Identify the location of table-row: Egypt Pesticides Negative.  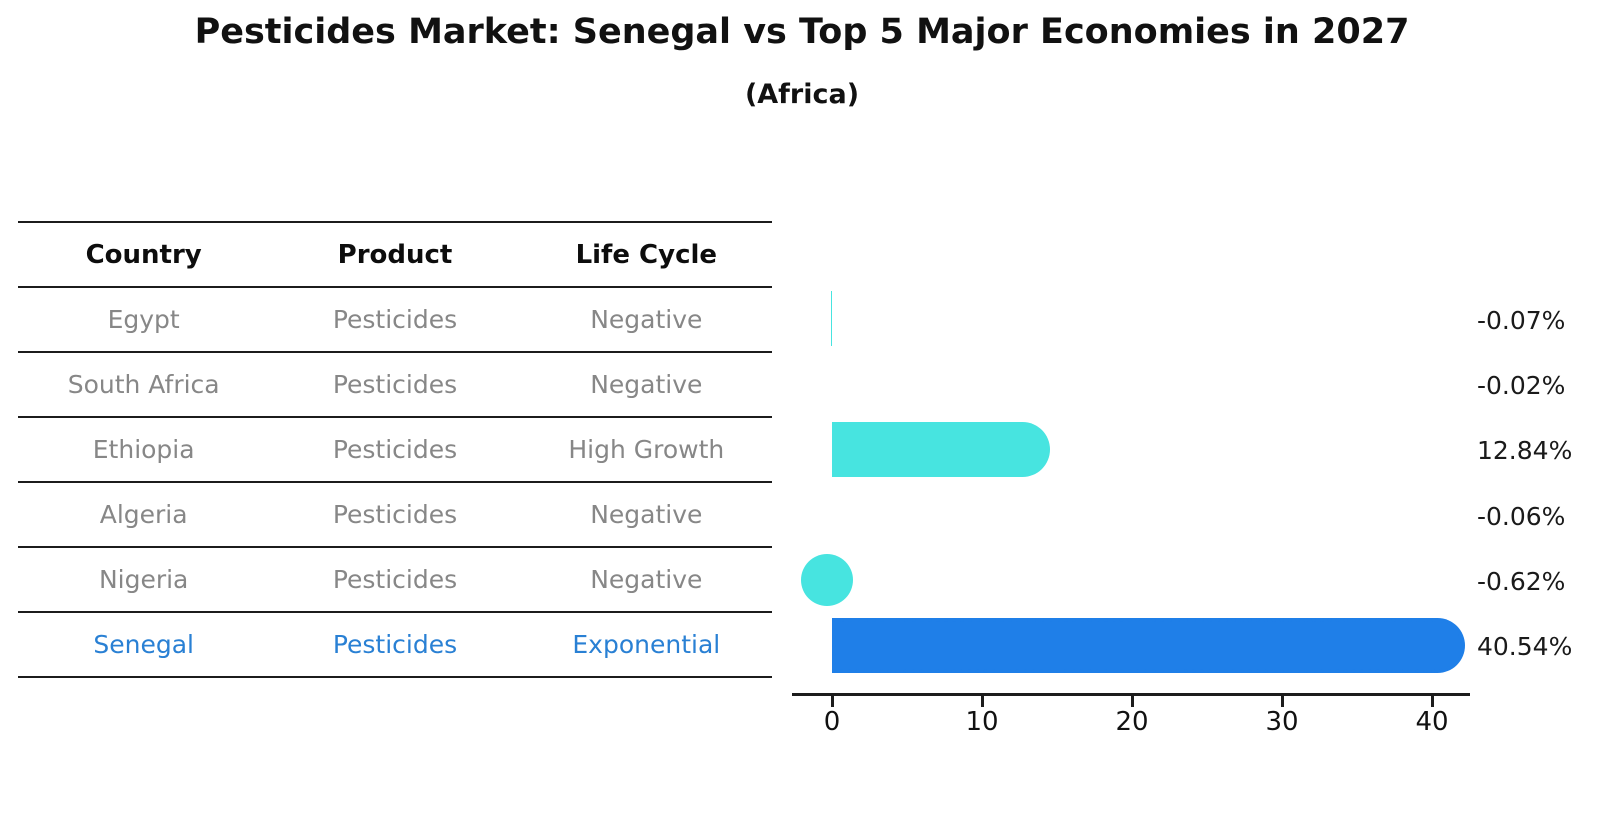
(395, 320).